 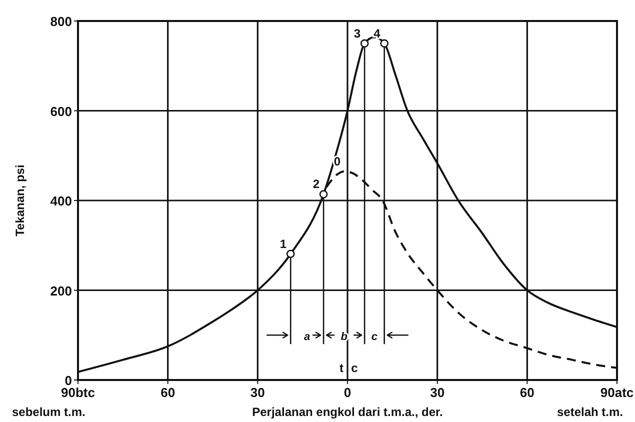 What do you see at coordinates (78, 392) in the screenshot?
I see `x-tick-label: 90btc` at bounding box center [78, 392].